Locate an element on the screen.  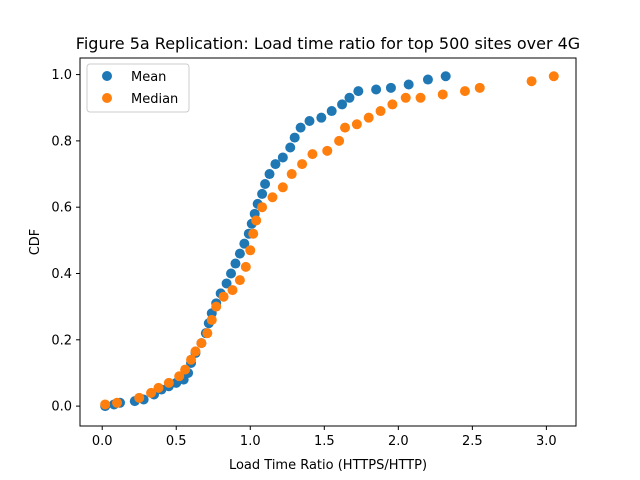
legend-frame is located at coordinates (138, 88).